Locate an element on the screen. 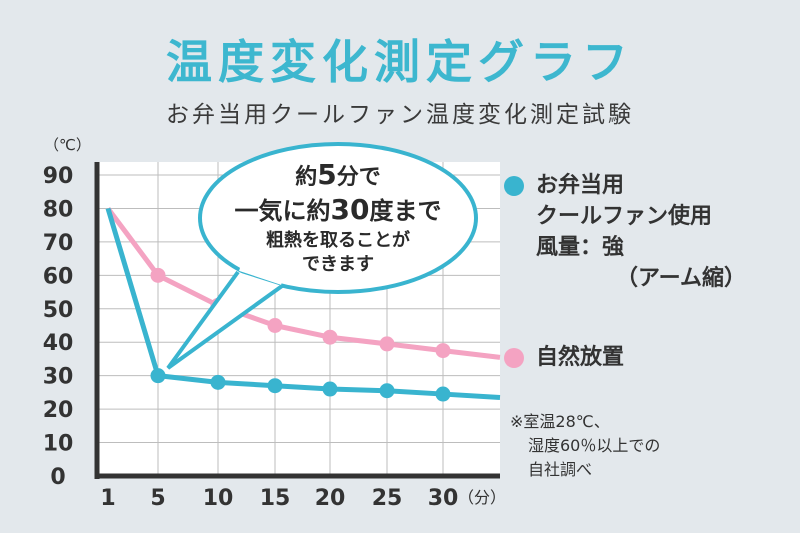 The image size is (800, 533). y-tick-label: 20 is located at coordinates (58, 410).